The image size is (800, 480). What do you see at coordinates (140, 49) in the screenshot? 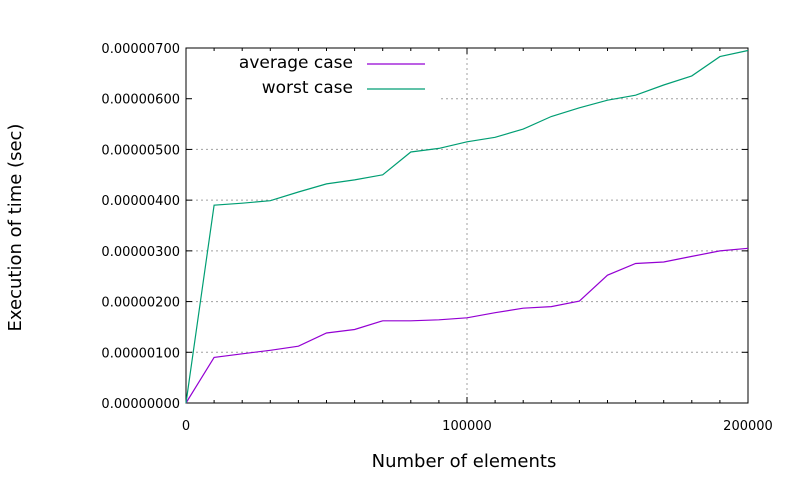
I see `y-tick-label: 0.00000700` at bounding box center [140, 49].